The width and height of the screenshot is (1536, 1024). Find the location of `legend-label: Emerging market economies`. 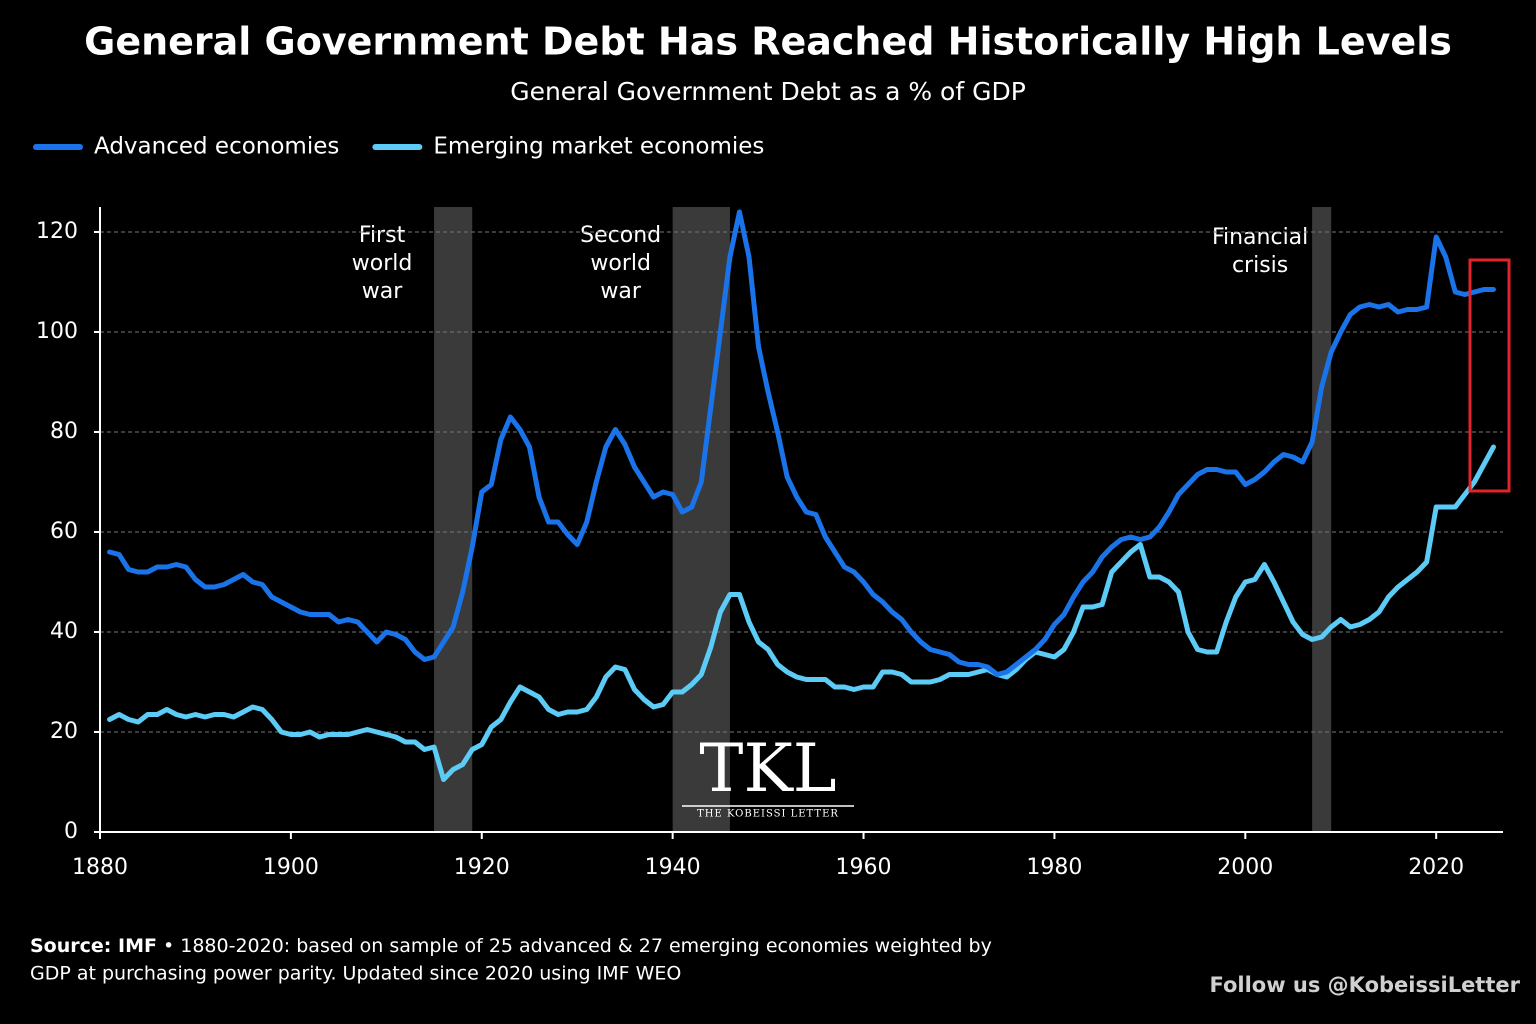

legend-label: Emerging market economies is located at coordinates (598, 147).